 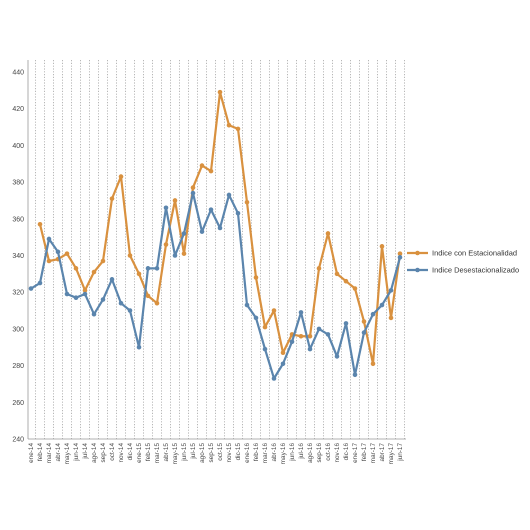 What do you see at coordinates (238, 452) in the screenshot?
I see `x-tick-label: dic-15` at bounding box center [238, 452].